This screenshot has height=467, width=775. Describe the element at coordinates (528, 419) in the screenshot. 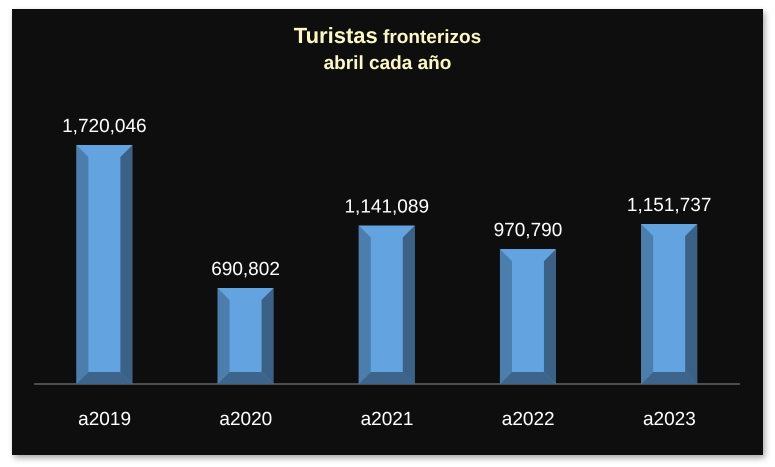

I see `x-tick-label: a2022` at that location.